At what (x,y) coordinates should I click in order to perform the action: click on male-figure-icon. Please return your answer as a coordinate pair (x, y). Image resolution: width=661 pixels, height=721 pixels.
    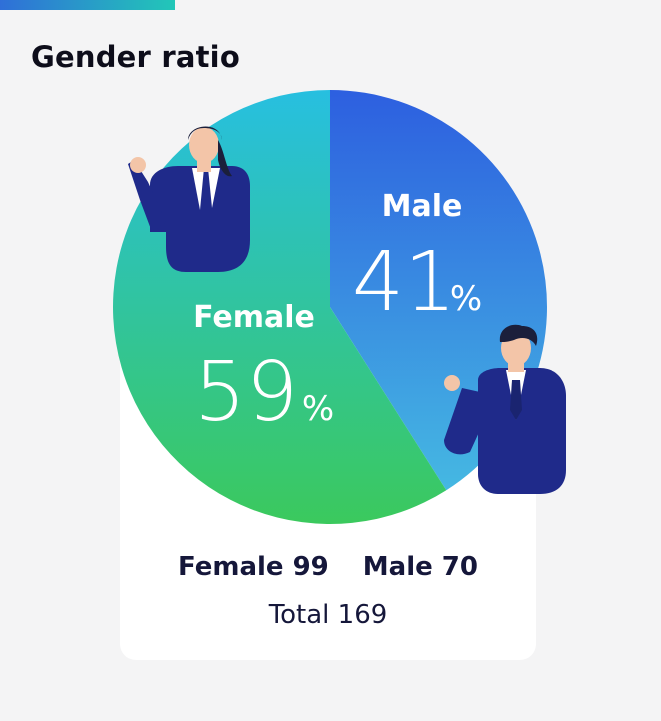
    Looking at the image, I should click on (505, 409).